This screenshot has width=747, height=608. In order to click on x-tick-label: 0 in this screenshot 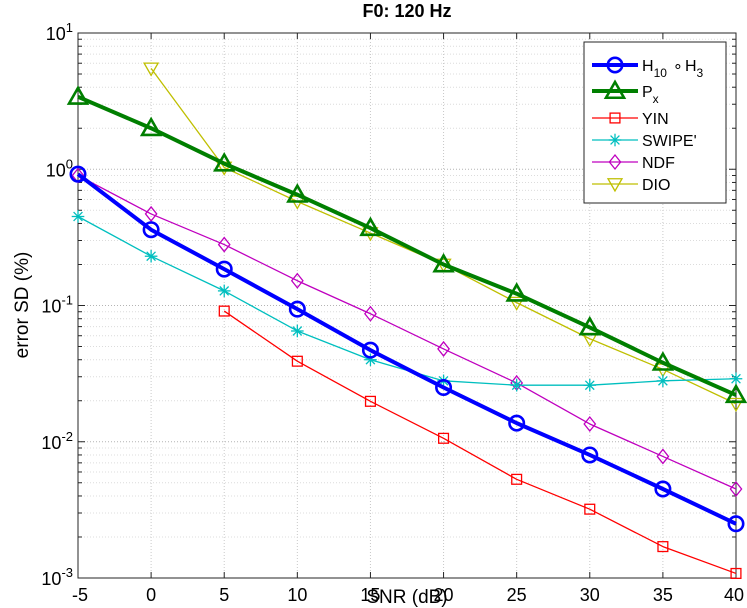, I will do `click(151, 595)`.